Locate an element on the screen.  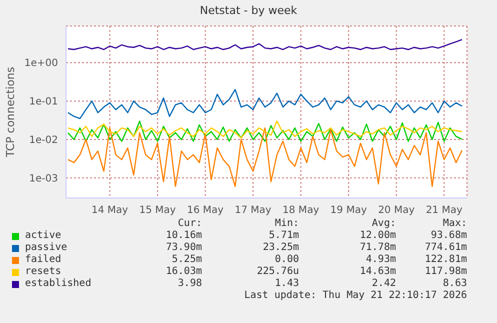
text: 23.25m is located at coordinates (280, 248).